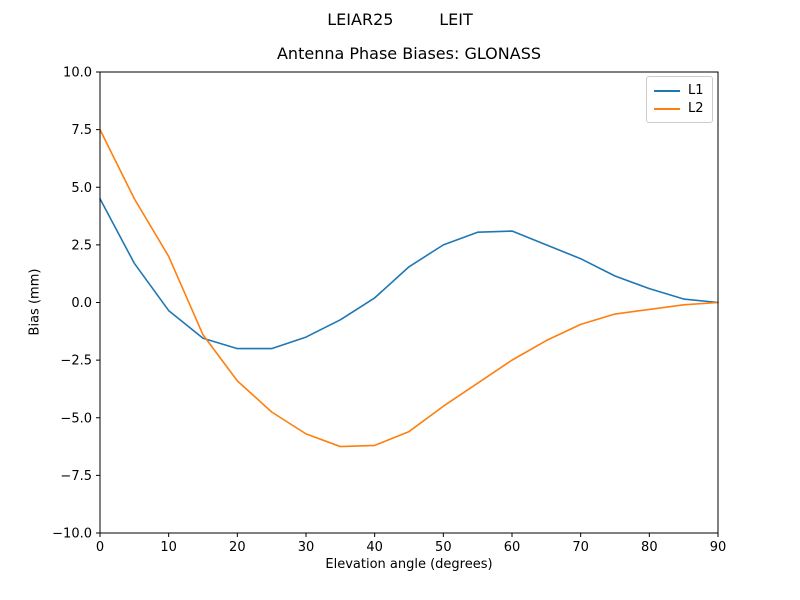  I want to click on x-tick-label: 50, so click(443, 547).